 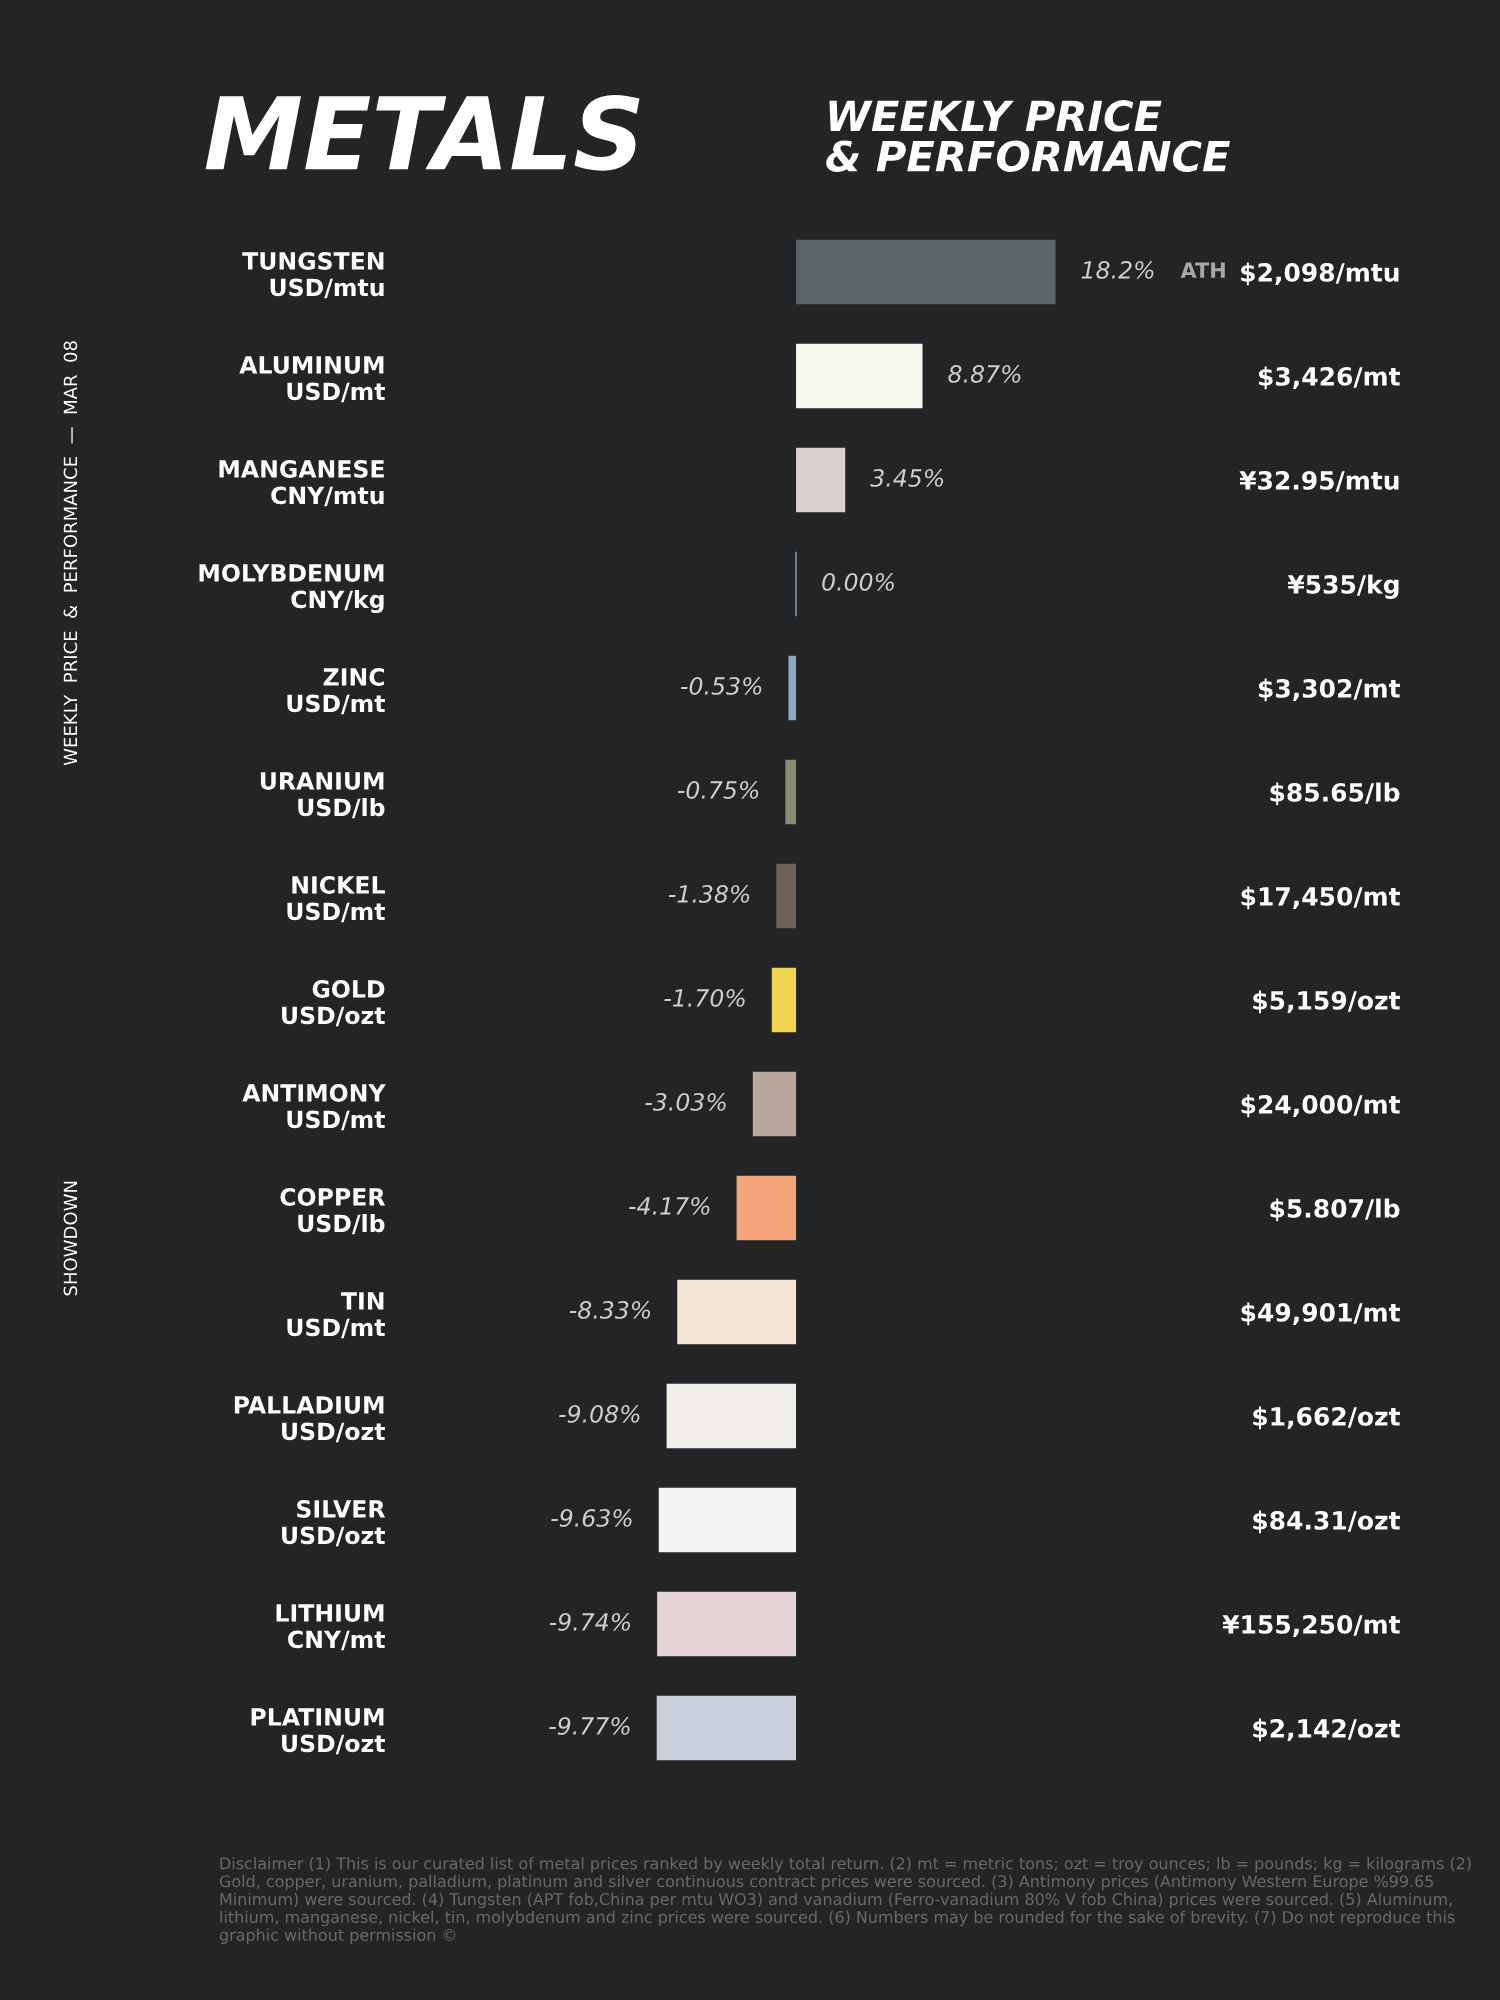 I want to click on text: ATH, so click(x=1202, y=270).